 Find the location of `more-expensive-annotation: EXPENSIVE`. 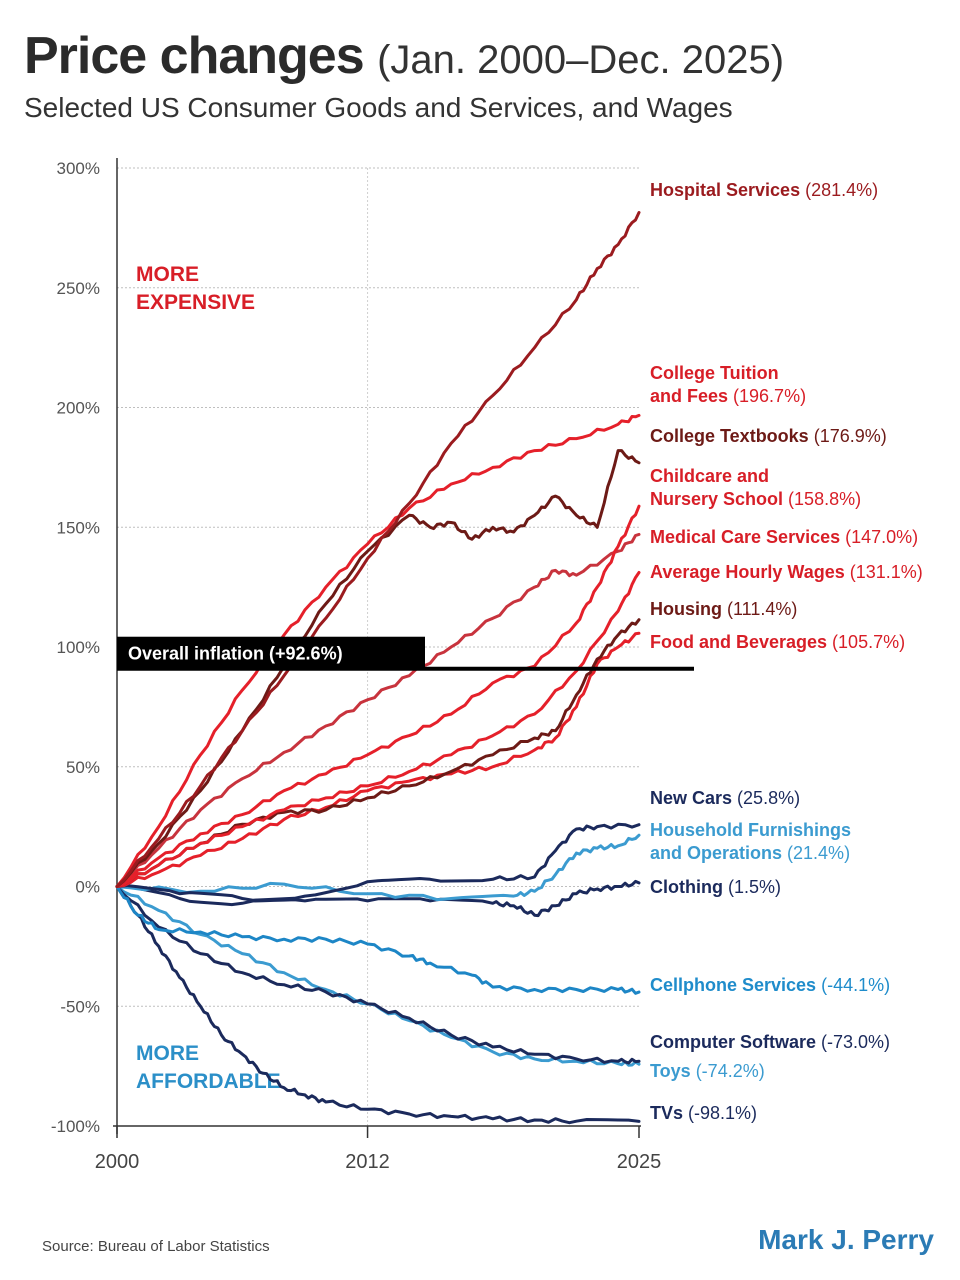

more-expensive-annotation: EXPENSIVE is located at coordinates (195, 302).